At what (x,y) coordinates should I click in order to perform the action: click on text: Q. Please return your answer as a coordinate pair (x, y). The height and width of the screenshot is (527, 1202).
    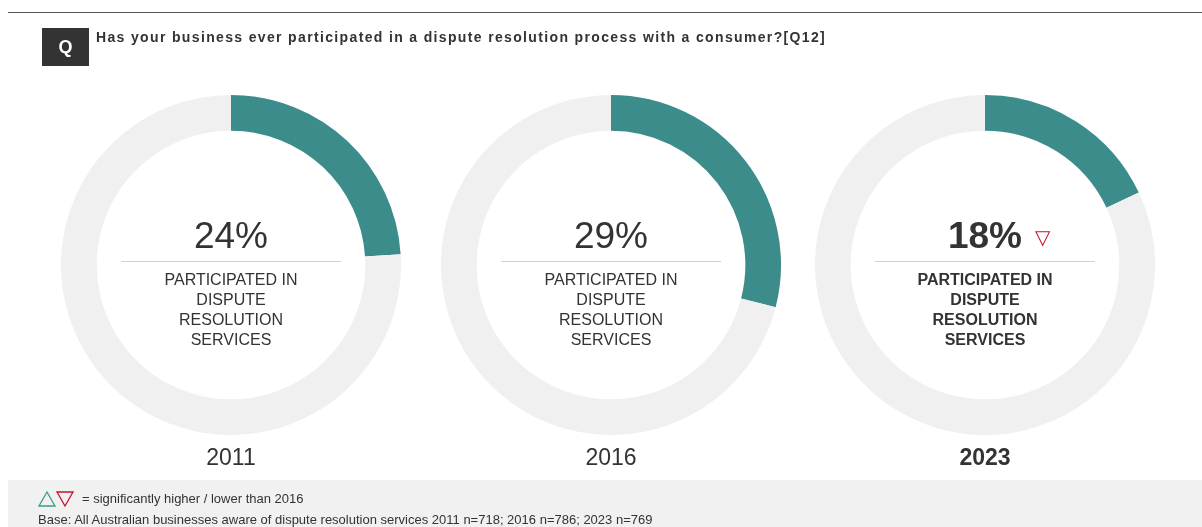
    Looking at the image, I should click on (65, 47).